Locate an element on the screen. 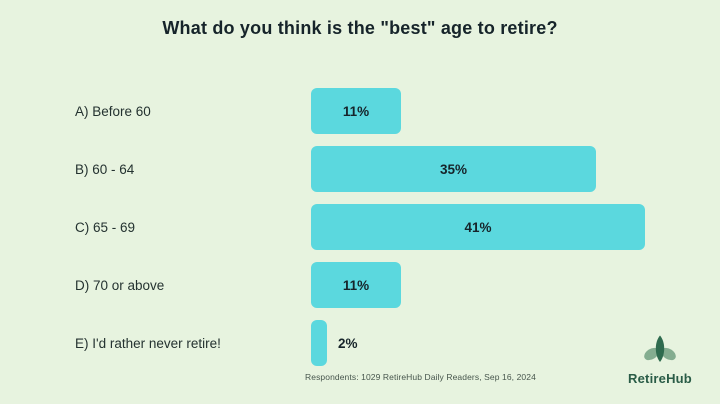 Image resolution: width=720 pixels, height=404 pixels. chart-row: C) 65 - 69 41% is located at coordinates (382, 227).